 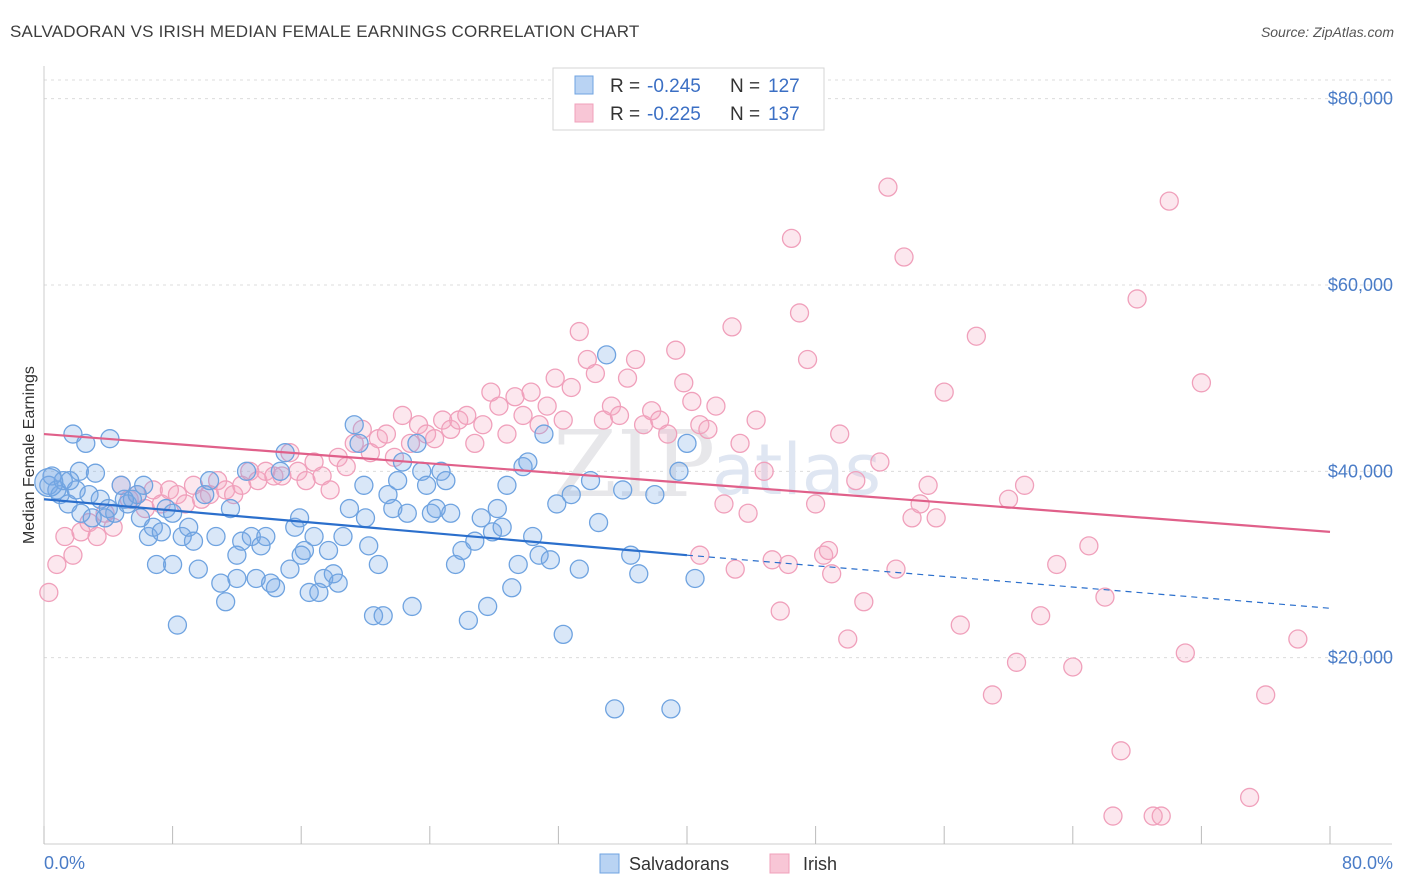 I want to click on legend-n-label-1: N =, so click(x=745, y=86).